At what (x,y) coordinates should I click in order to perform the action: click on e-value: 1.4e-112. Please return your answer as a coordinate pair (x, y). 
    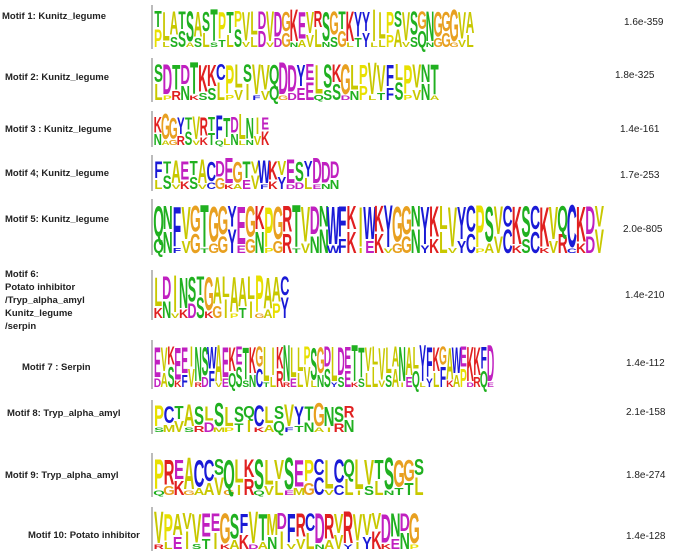
    Looking at the image, I should click on (645, 363).